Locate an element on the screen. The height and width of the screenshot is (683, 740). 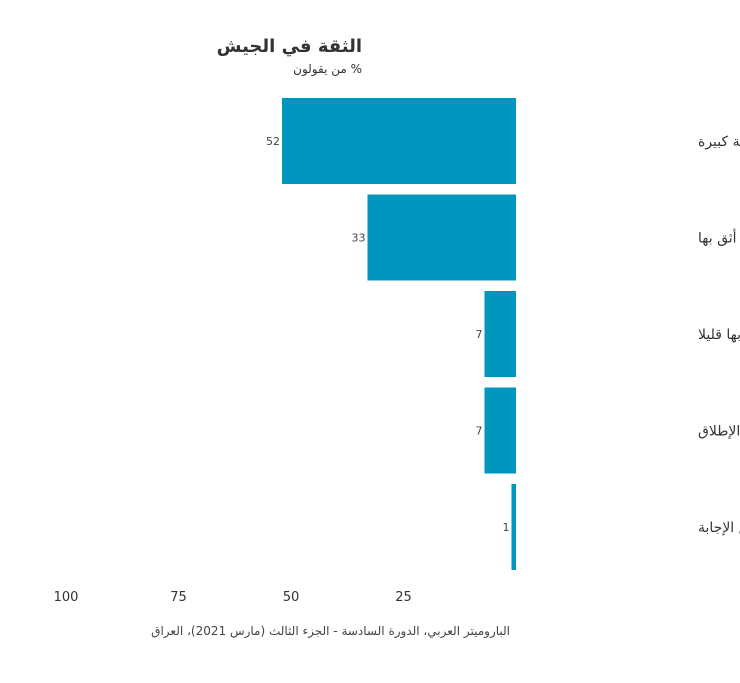
chart-subtitle: % من يقولون is located at coordinates (327, 69).